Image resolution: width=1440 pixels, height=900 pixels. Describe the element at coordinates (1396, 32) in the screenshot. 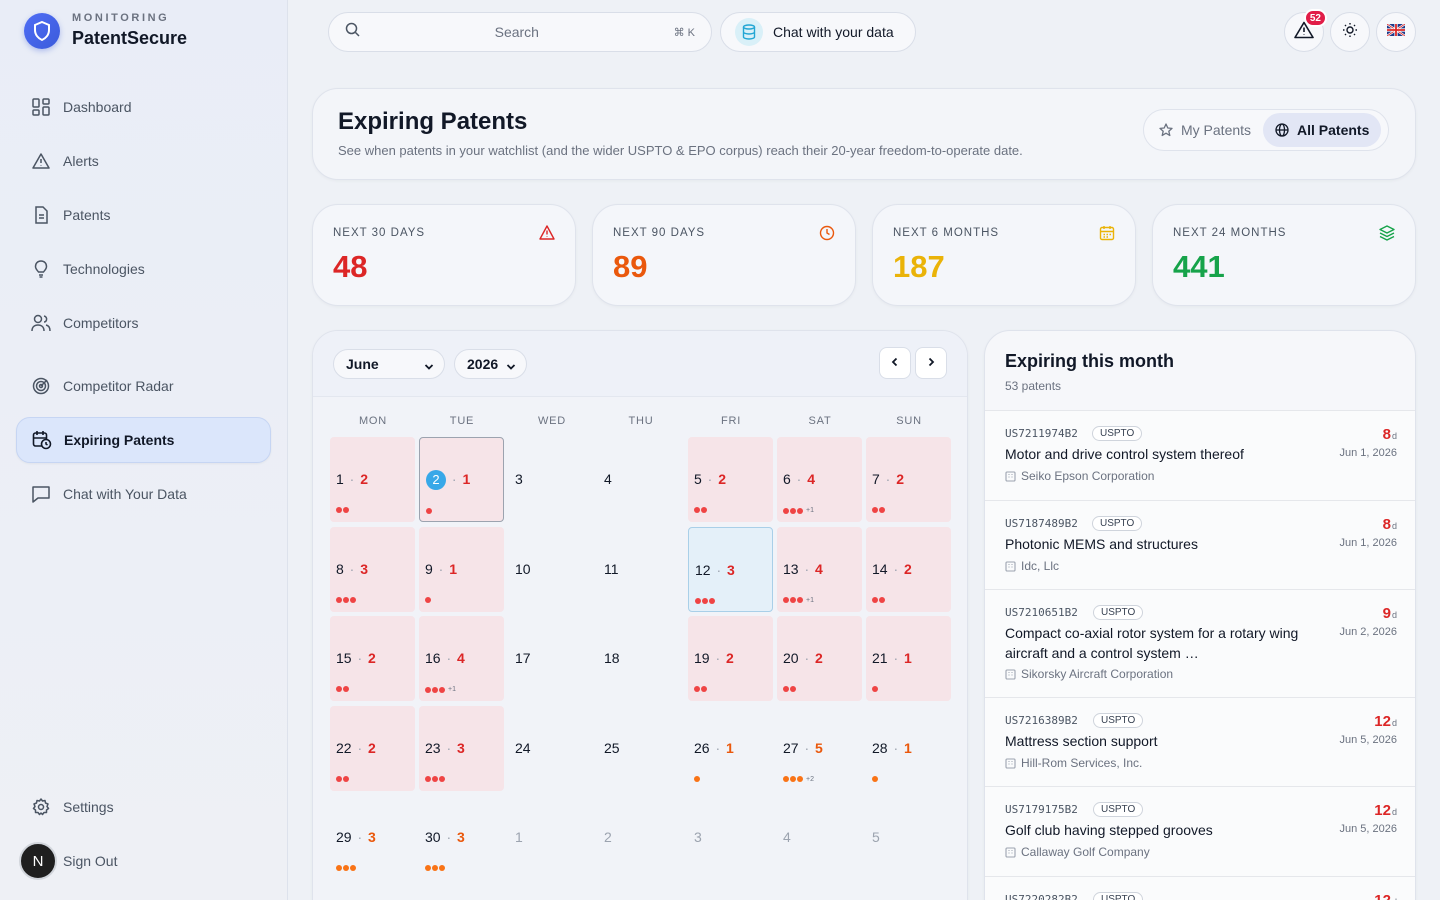

I see `language-button` at that location.